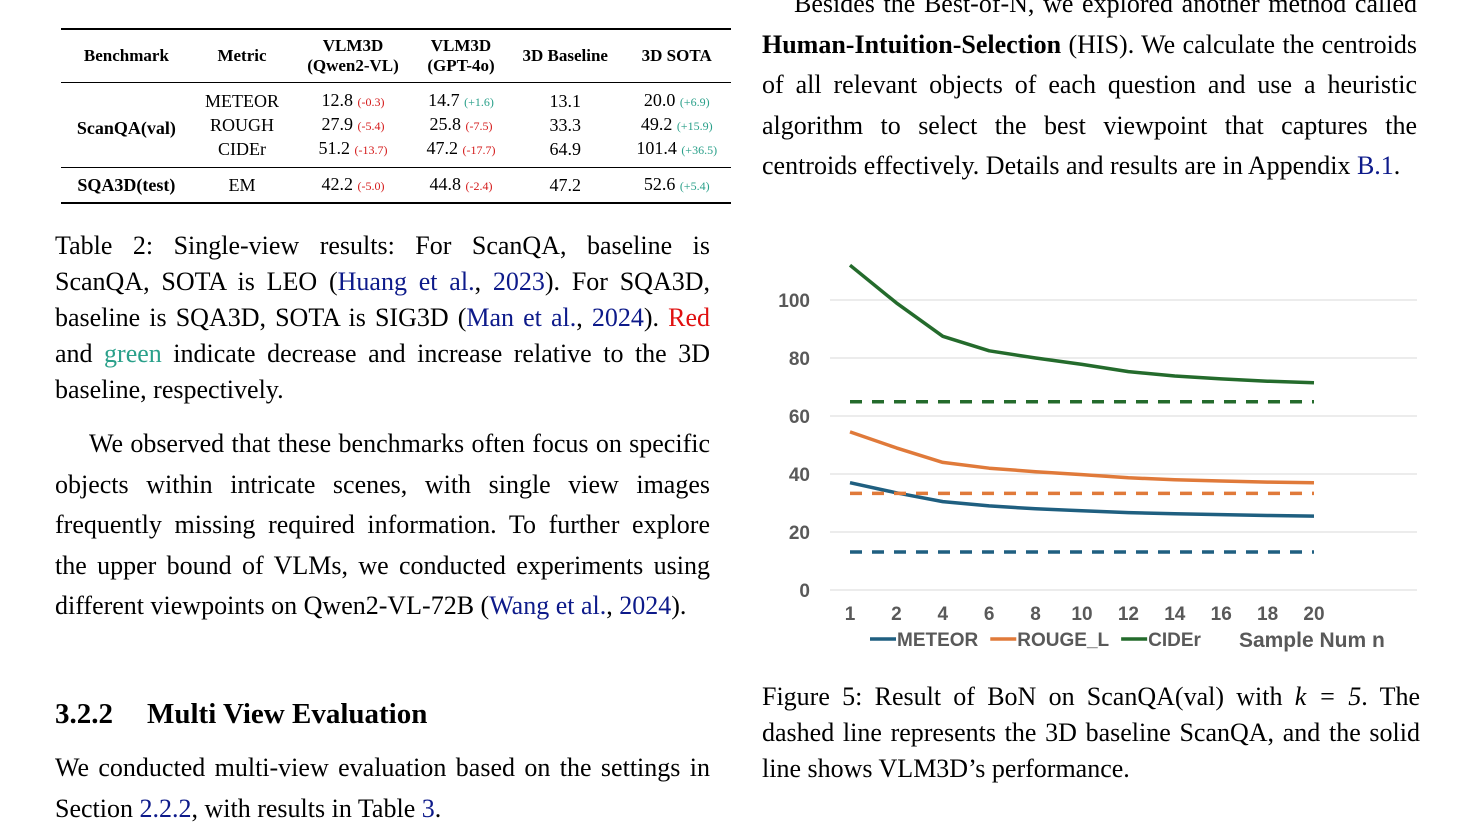 The width and height of the screenshot is (1478, 829). Describe the element at coordinates (353, 185) in the screenshot. I see `value-cell: 42.2 (-5.0)` at that location.